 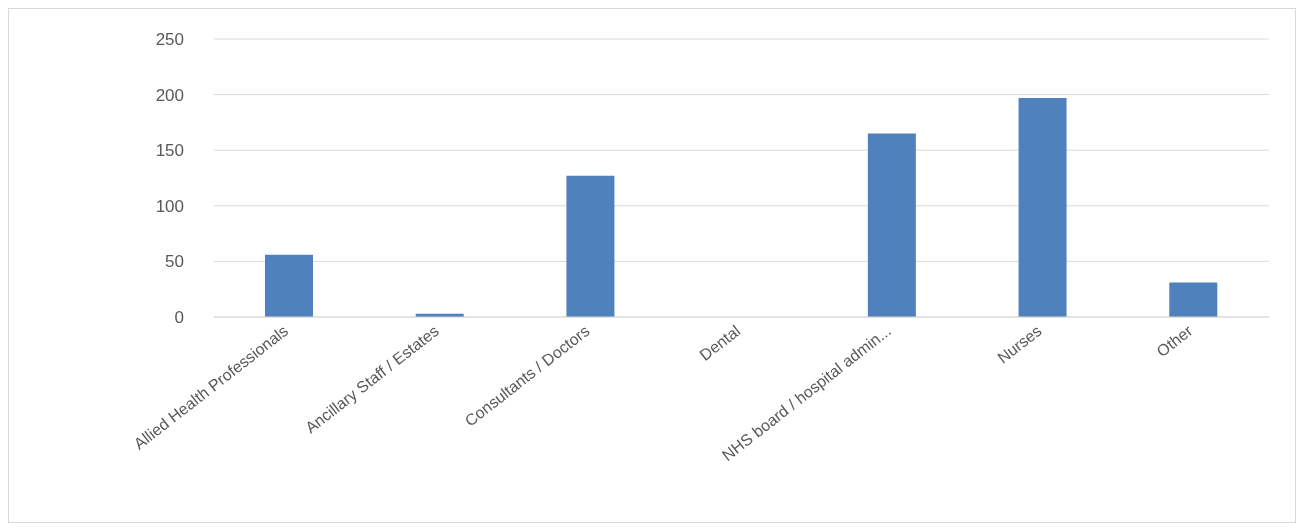 What do you see at coordinates (169, 95) in the screenshot?
I see `y-tick-label: 200` at bounding box center [169, 95].